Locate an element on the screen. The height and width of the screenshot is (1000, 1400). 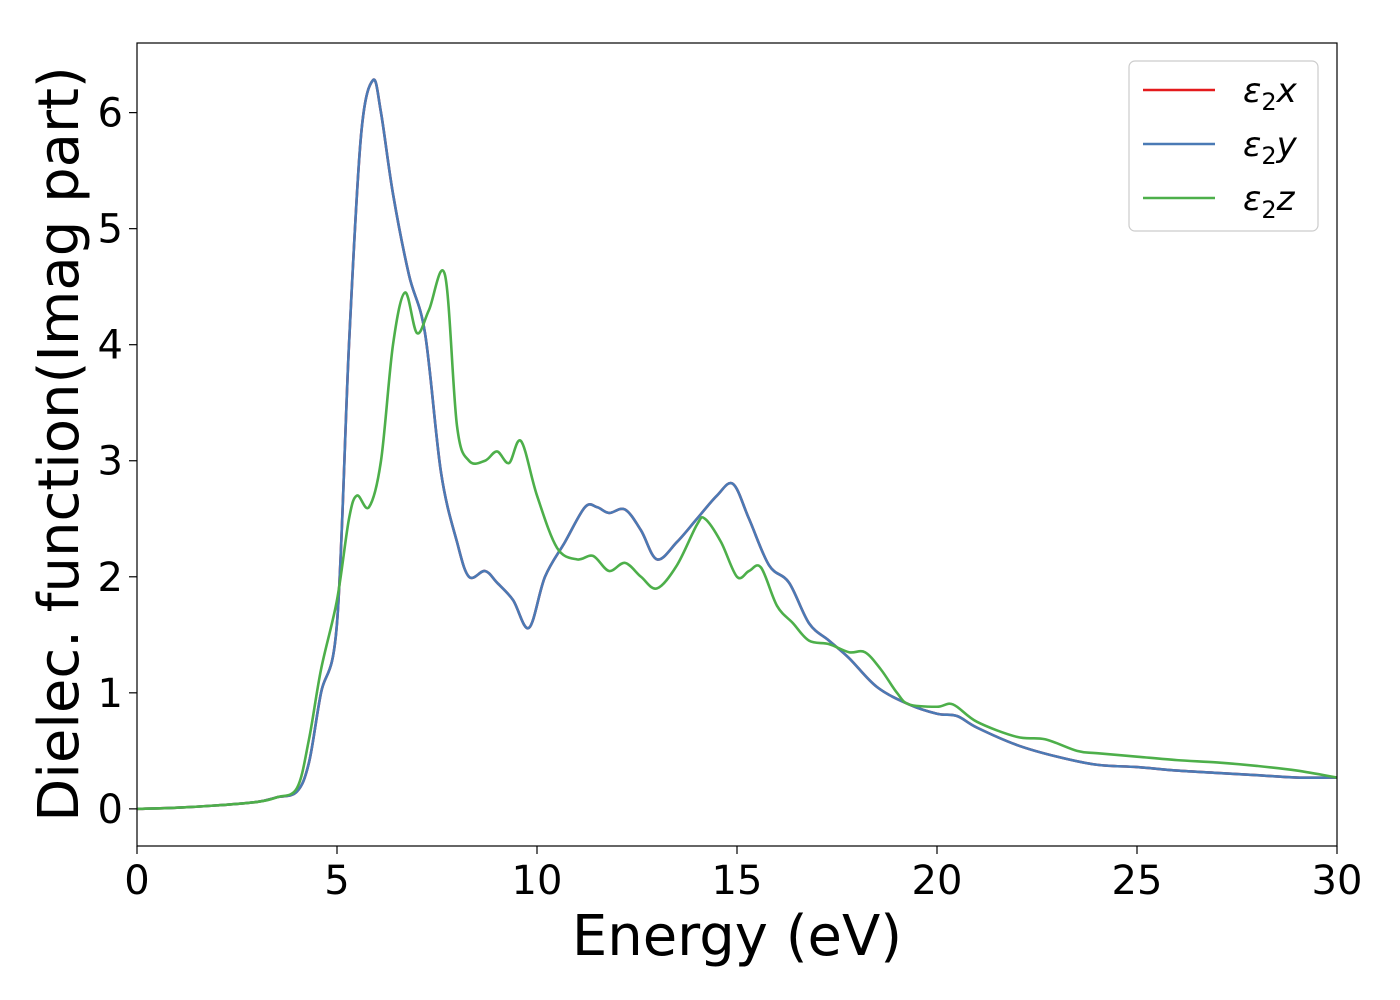
y-axis: 0 1 2 3 4 5 6 is located at coordinates (117, 462).